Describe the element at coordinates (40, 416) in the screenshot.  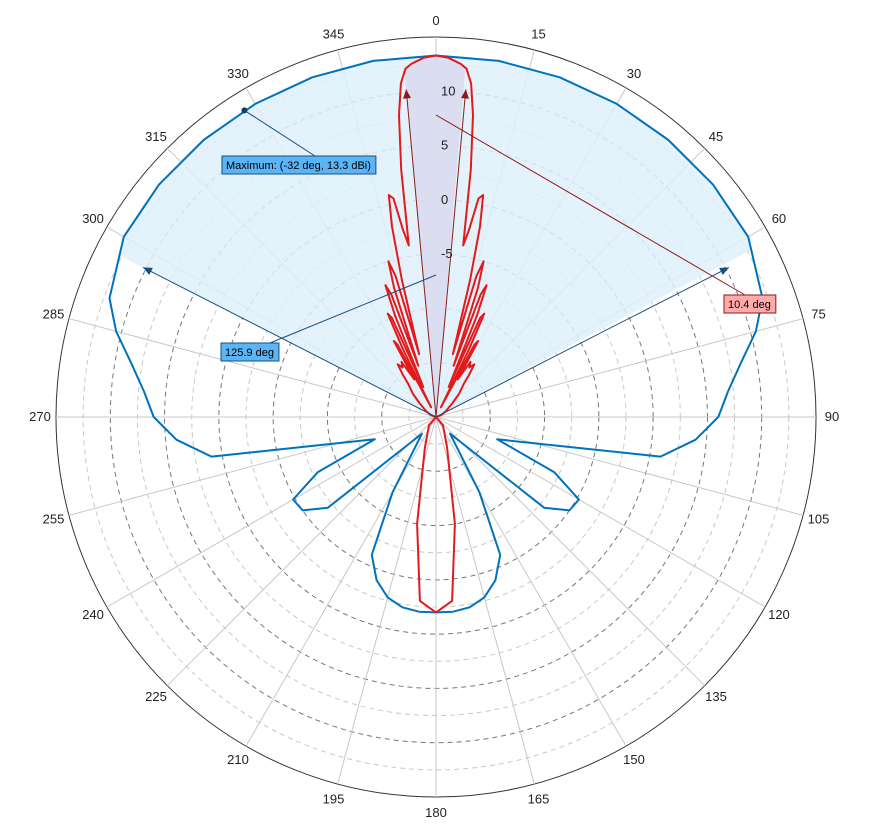
I see `angle-tick-label: 270` at that location.